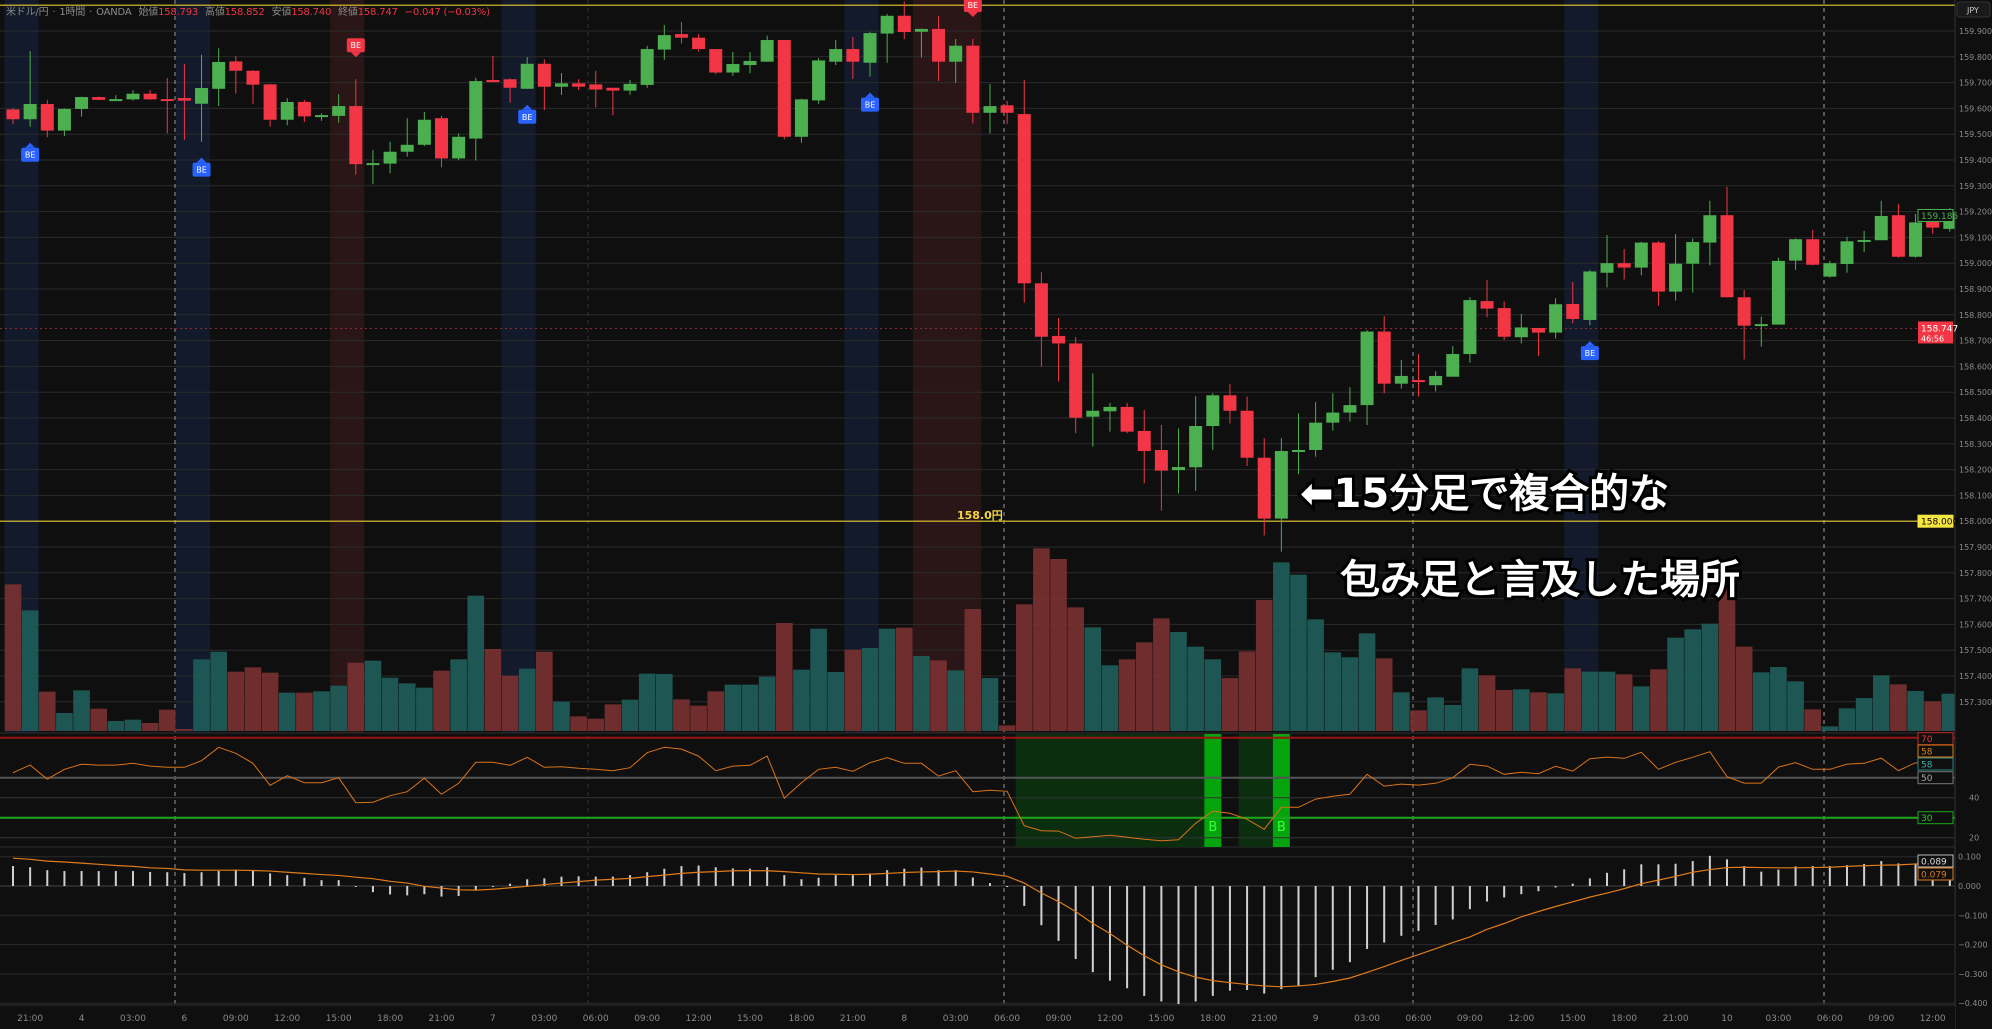 This screenshot has height=1029, width=1992. Describe the element at coordinates (1975, 237) in the screenshot. I see `price-tick-label: 159.100` at that location.